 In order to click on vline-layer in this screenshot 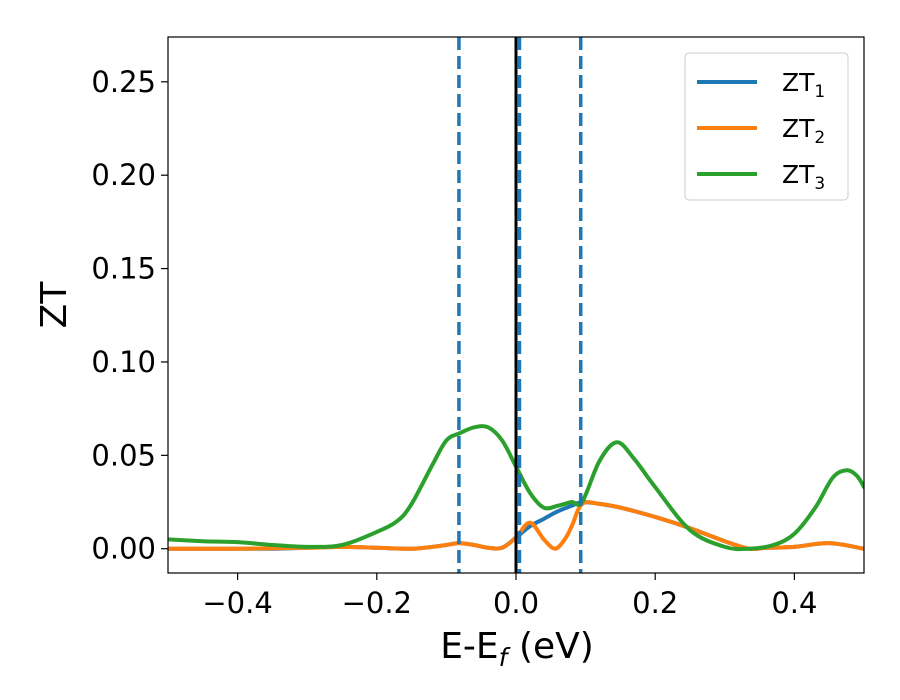, I will do `click(520, 305)`.